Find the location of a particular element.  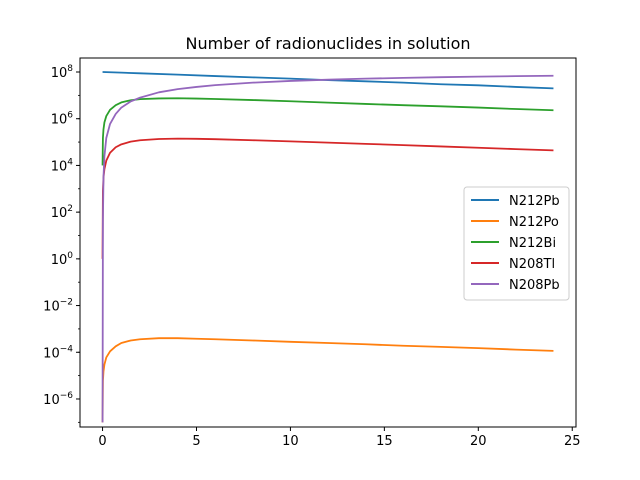

y-tick-label: 10⁻² is located at coordinates (58, 306).